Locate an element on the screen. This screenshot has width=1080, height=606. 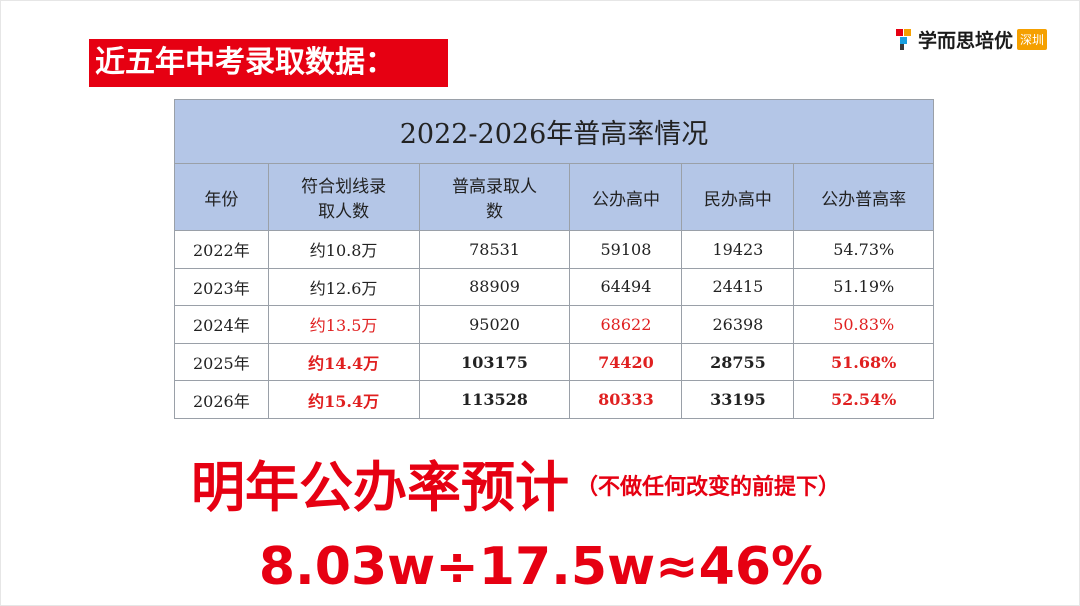
table-cell: 约12.6万 is located at coordinates (343, 287).